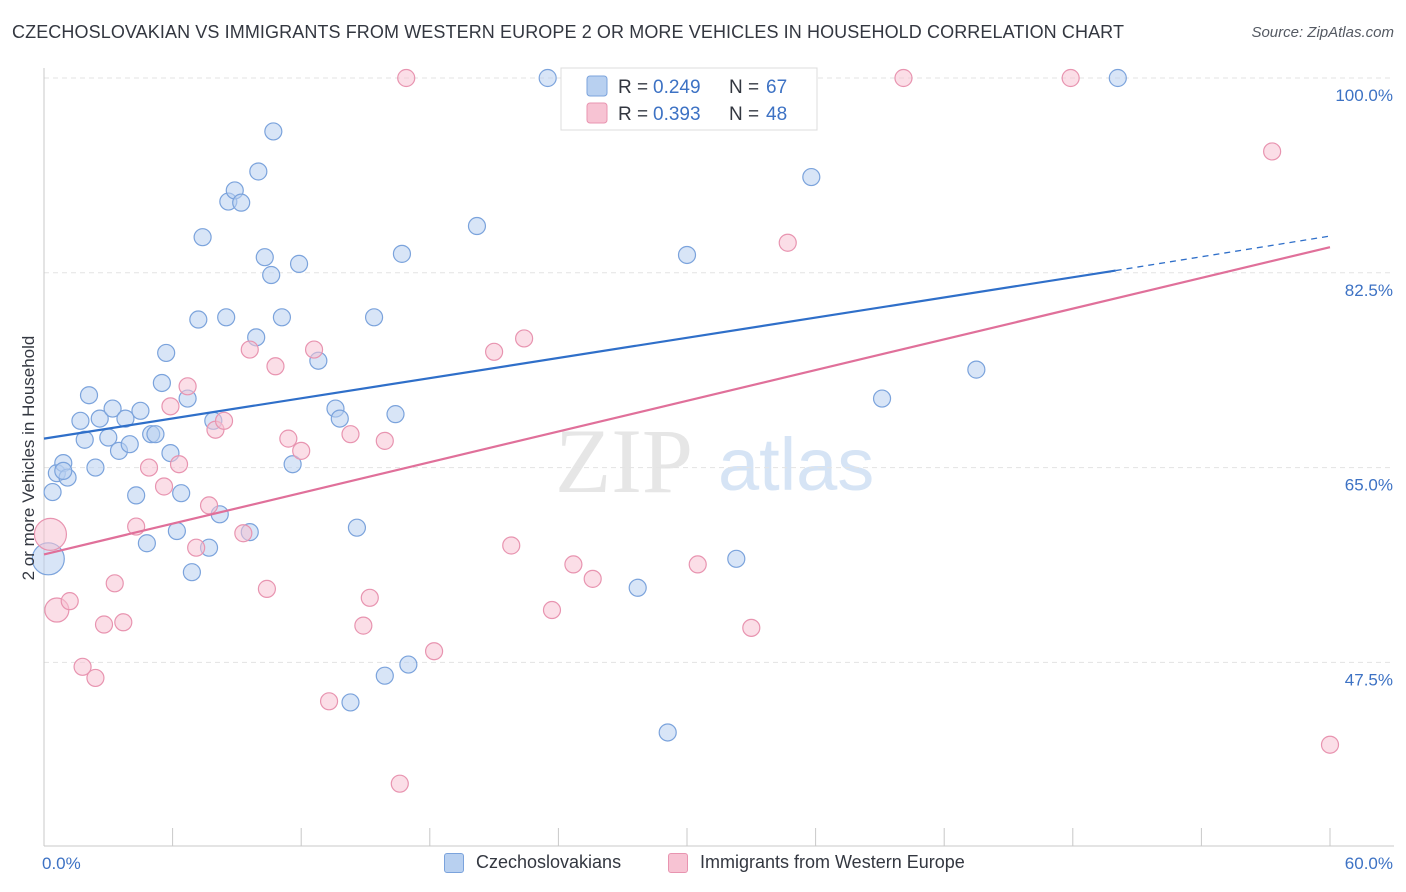 This screenshot has width=1406, height=892. Describe the element at coordinates (1322, 32) in the screenshot. I see `source-credit: Source: ZipAtlas.com` at that location.